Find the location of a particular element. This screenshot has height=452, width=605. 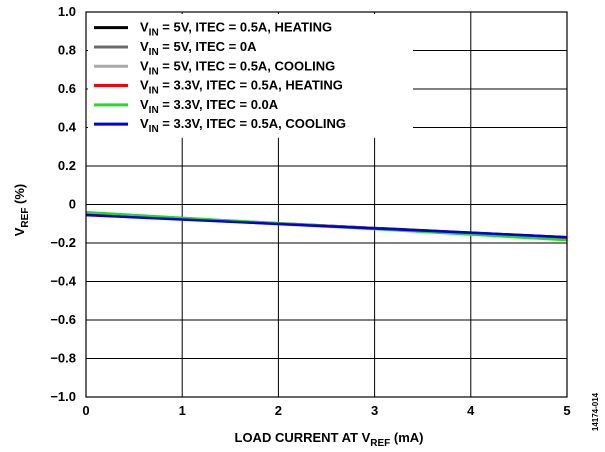

legend-entry: VIN = 3.3V, ITEC = 0.0A is located at coordinates (209, 106).